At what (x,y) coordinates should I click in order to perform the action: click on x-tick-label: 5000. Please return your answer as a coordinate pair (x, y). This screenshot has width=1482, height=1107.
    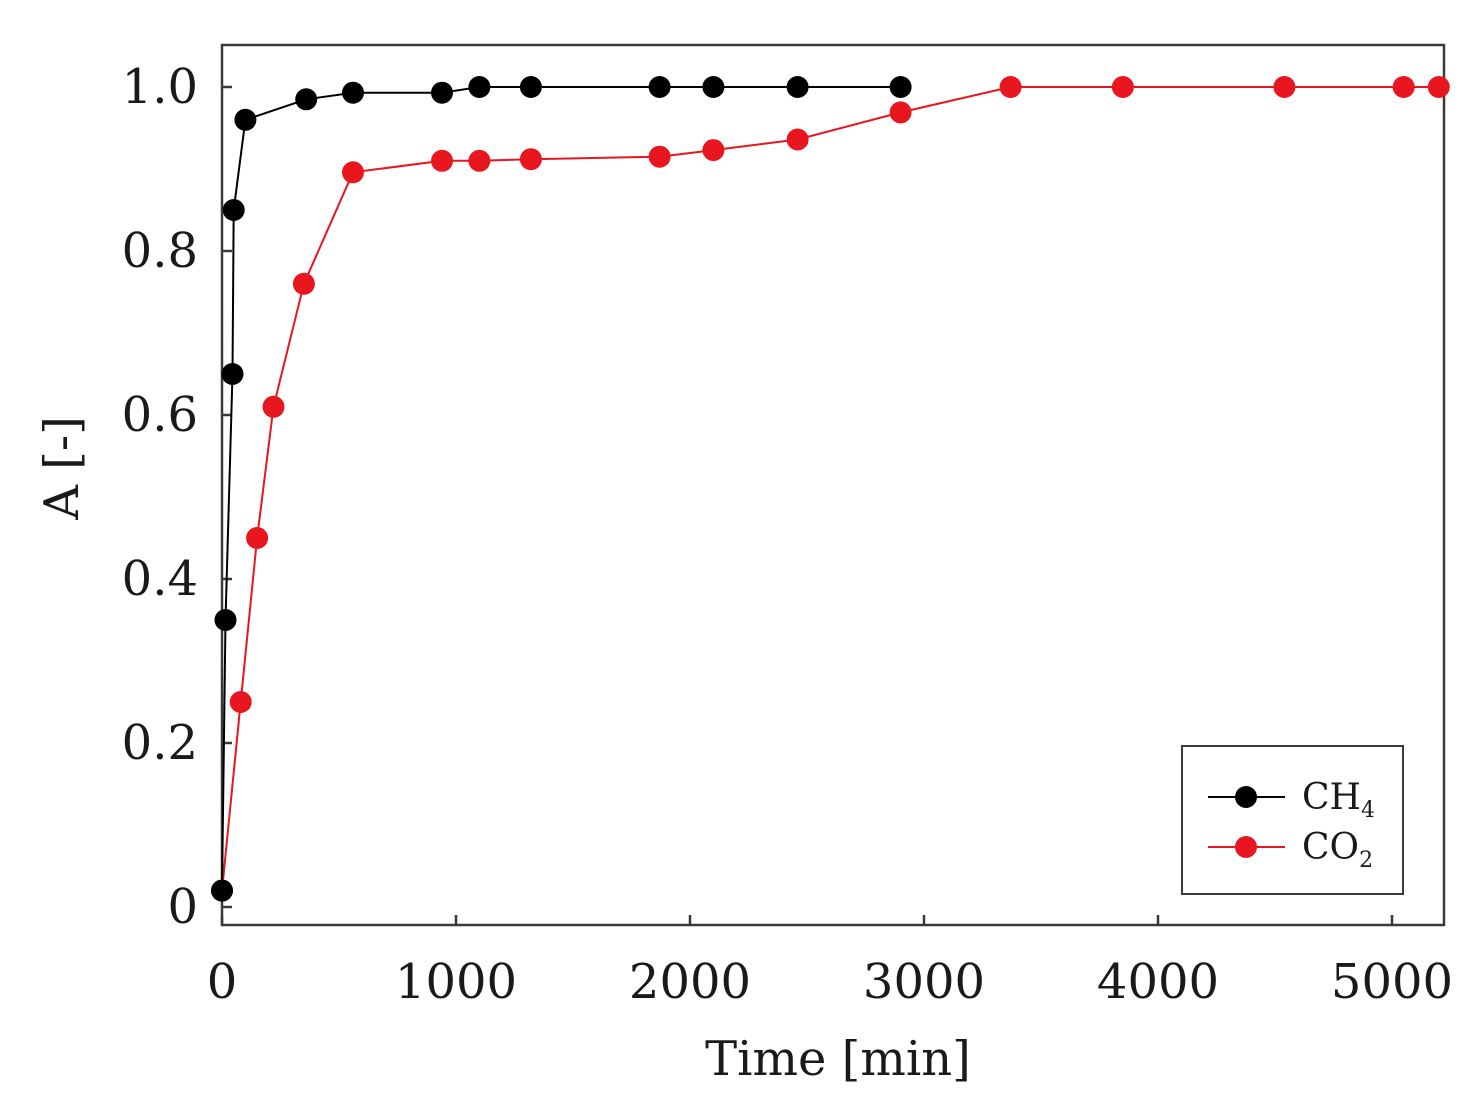
    Looking at the image, I should click on (1392, 982).